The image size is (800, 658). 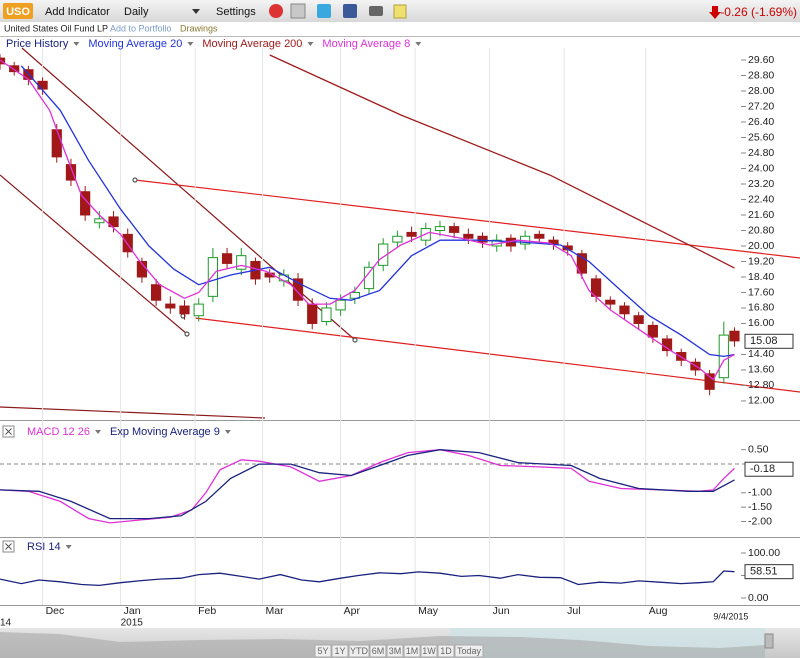 What do you see at coordinates (350, 11) in the screenshot?
I see `facebook-icon` at bounding box center [350, 11].